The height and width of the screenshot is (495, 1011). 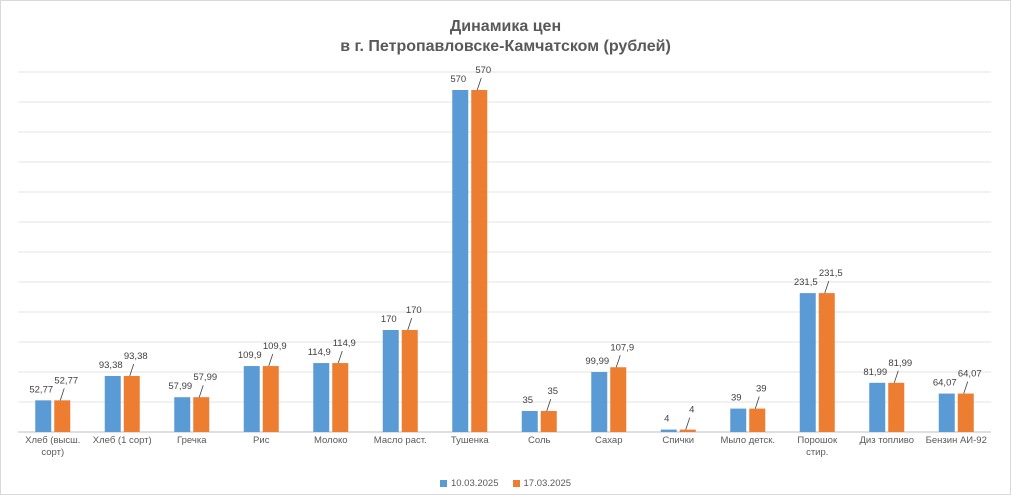 I want to click on x-tick-label: Мыло детск., so click(x=747, y=440).